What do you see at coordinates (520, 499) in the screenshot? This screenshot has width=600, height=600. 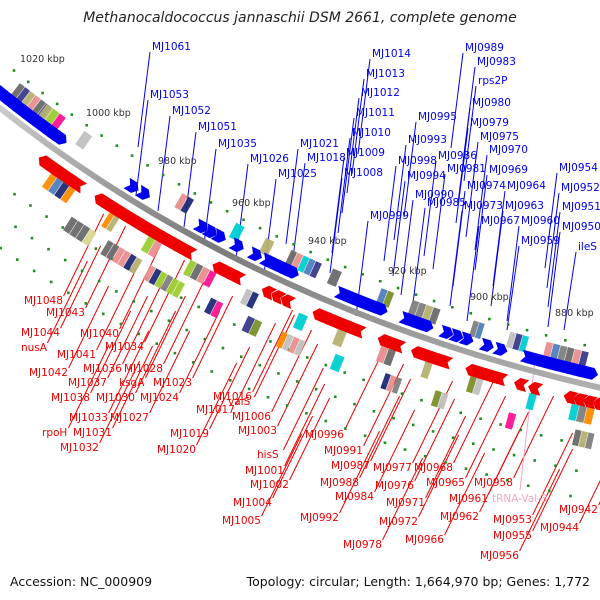 I see `trna-label: tRNA-Val-3` at bounding box center [520, 499].